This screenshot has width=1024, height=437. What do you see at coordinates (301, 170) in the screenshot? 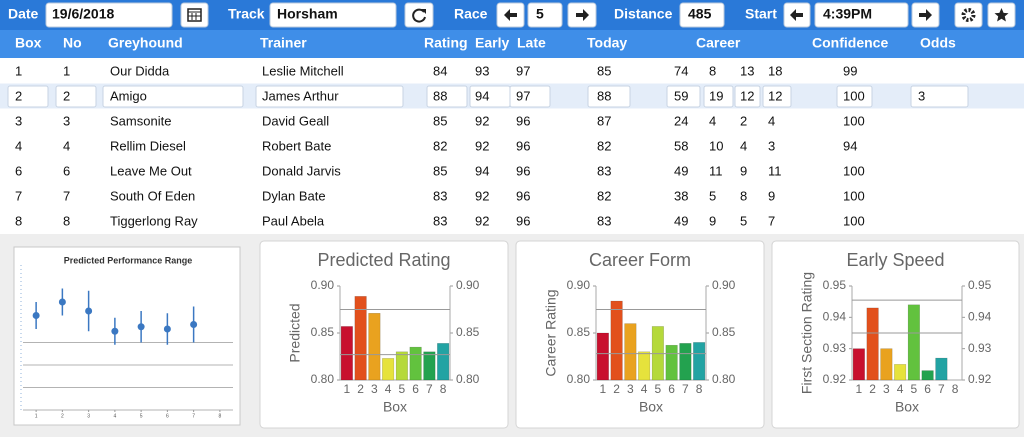
I see `cell: Donald Jarvis` at bounding box center [301, 170].